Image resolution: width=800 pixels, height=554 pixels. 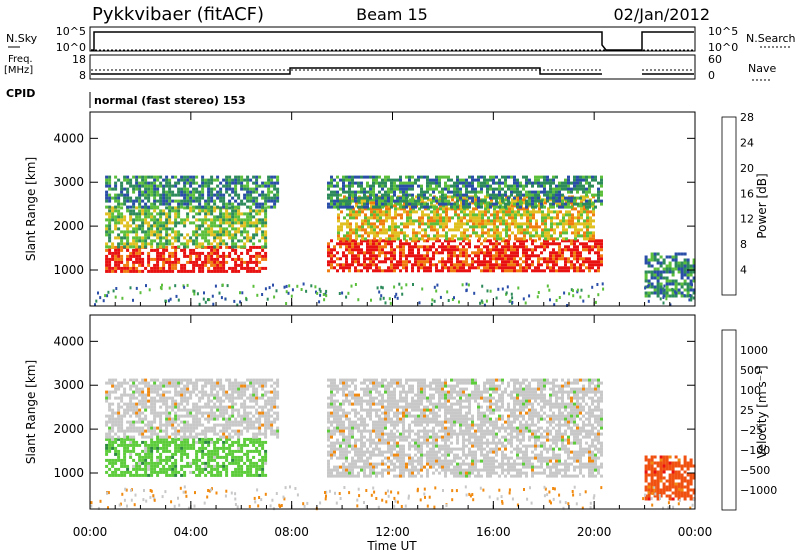 I want to click on power-scatter, so click(x=326, y=291).